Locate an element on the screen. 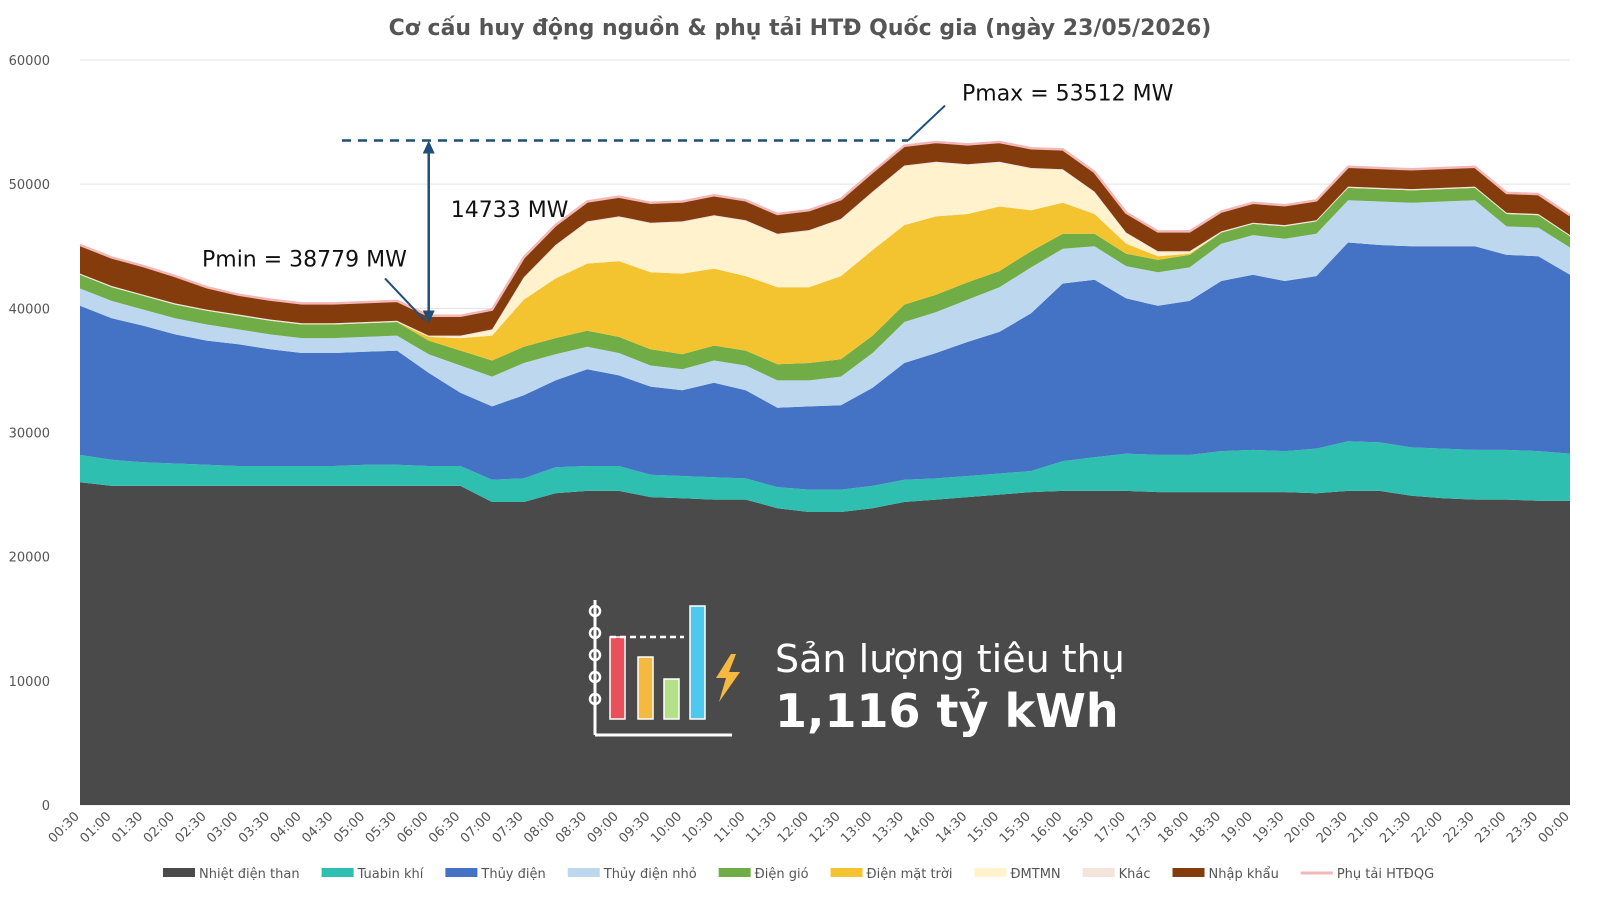 This screenshot has width=1600, height=904. difference-arrowhead-bottom is located at coordinates (428, 317).